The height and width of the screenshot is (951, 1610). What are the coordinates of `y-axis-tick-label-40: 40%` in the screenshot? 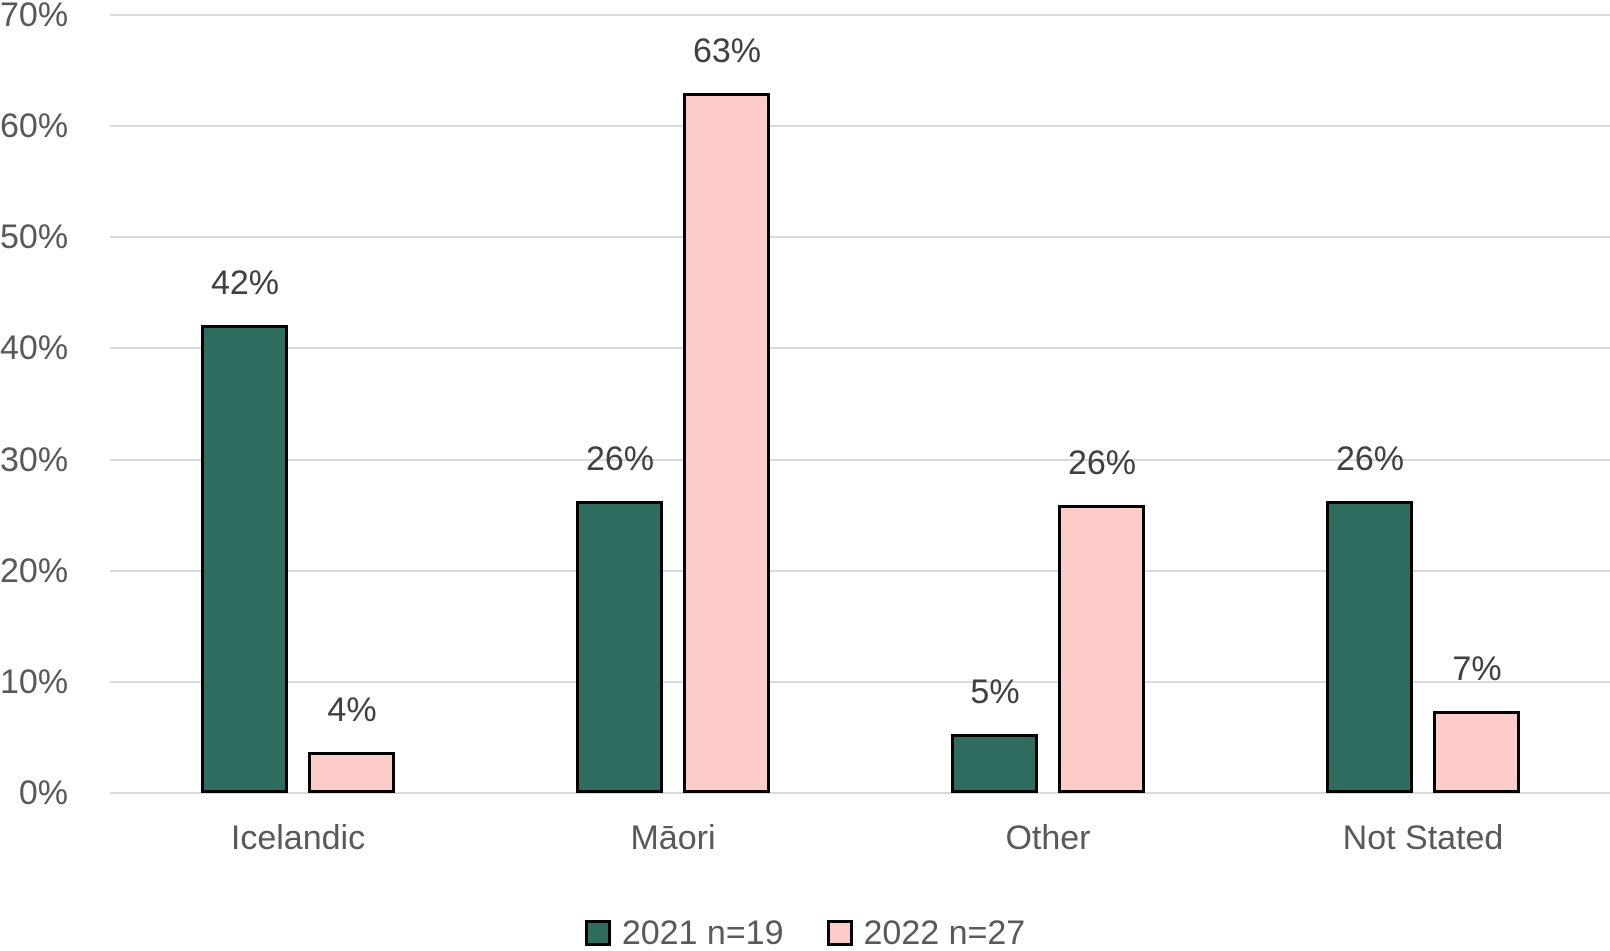 It's located at (34, 348).